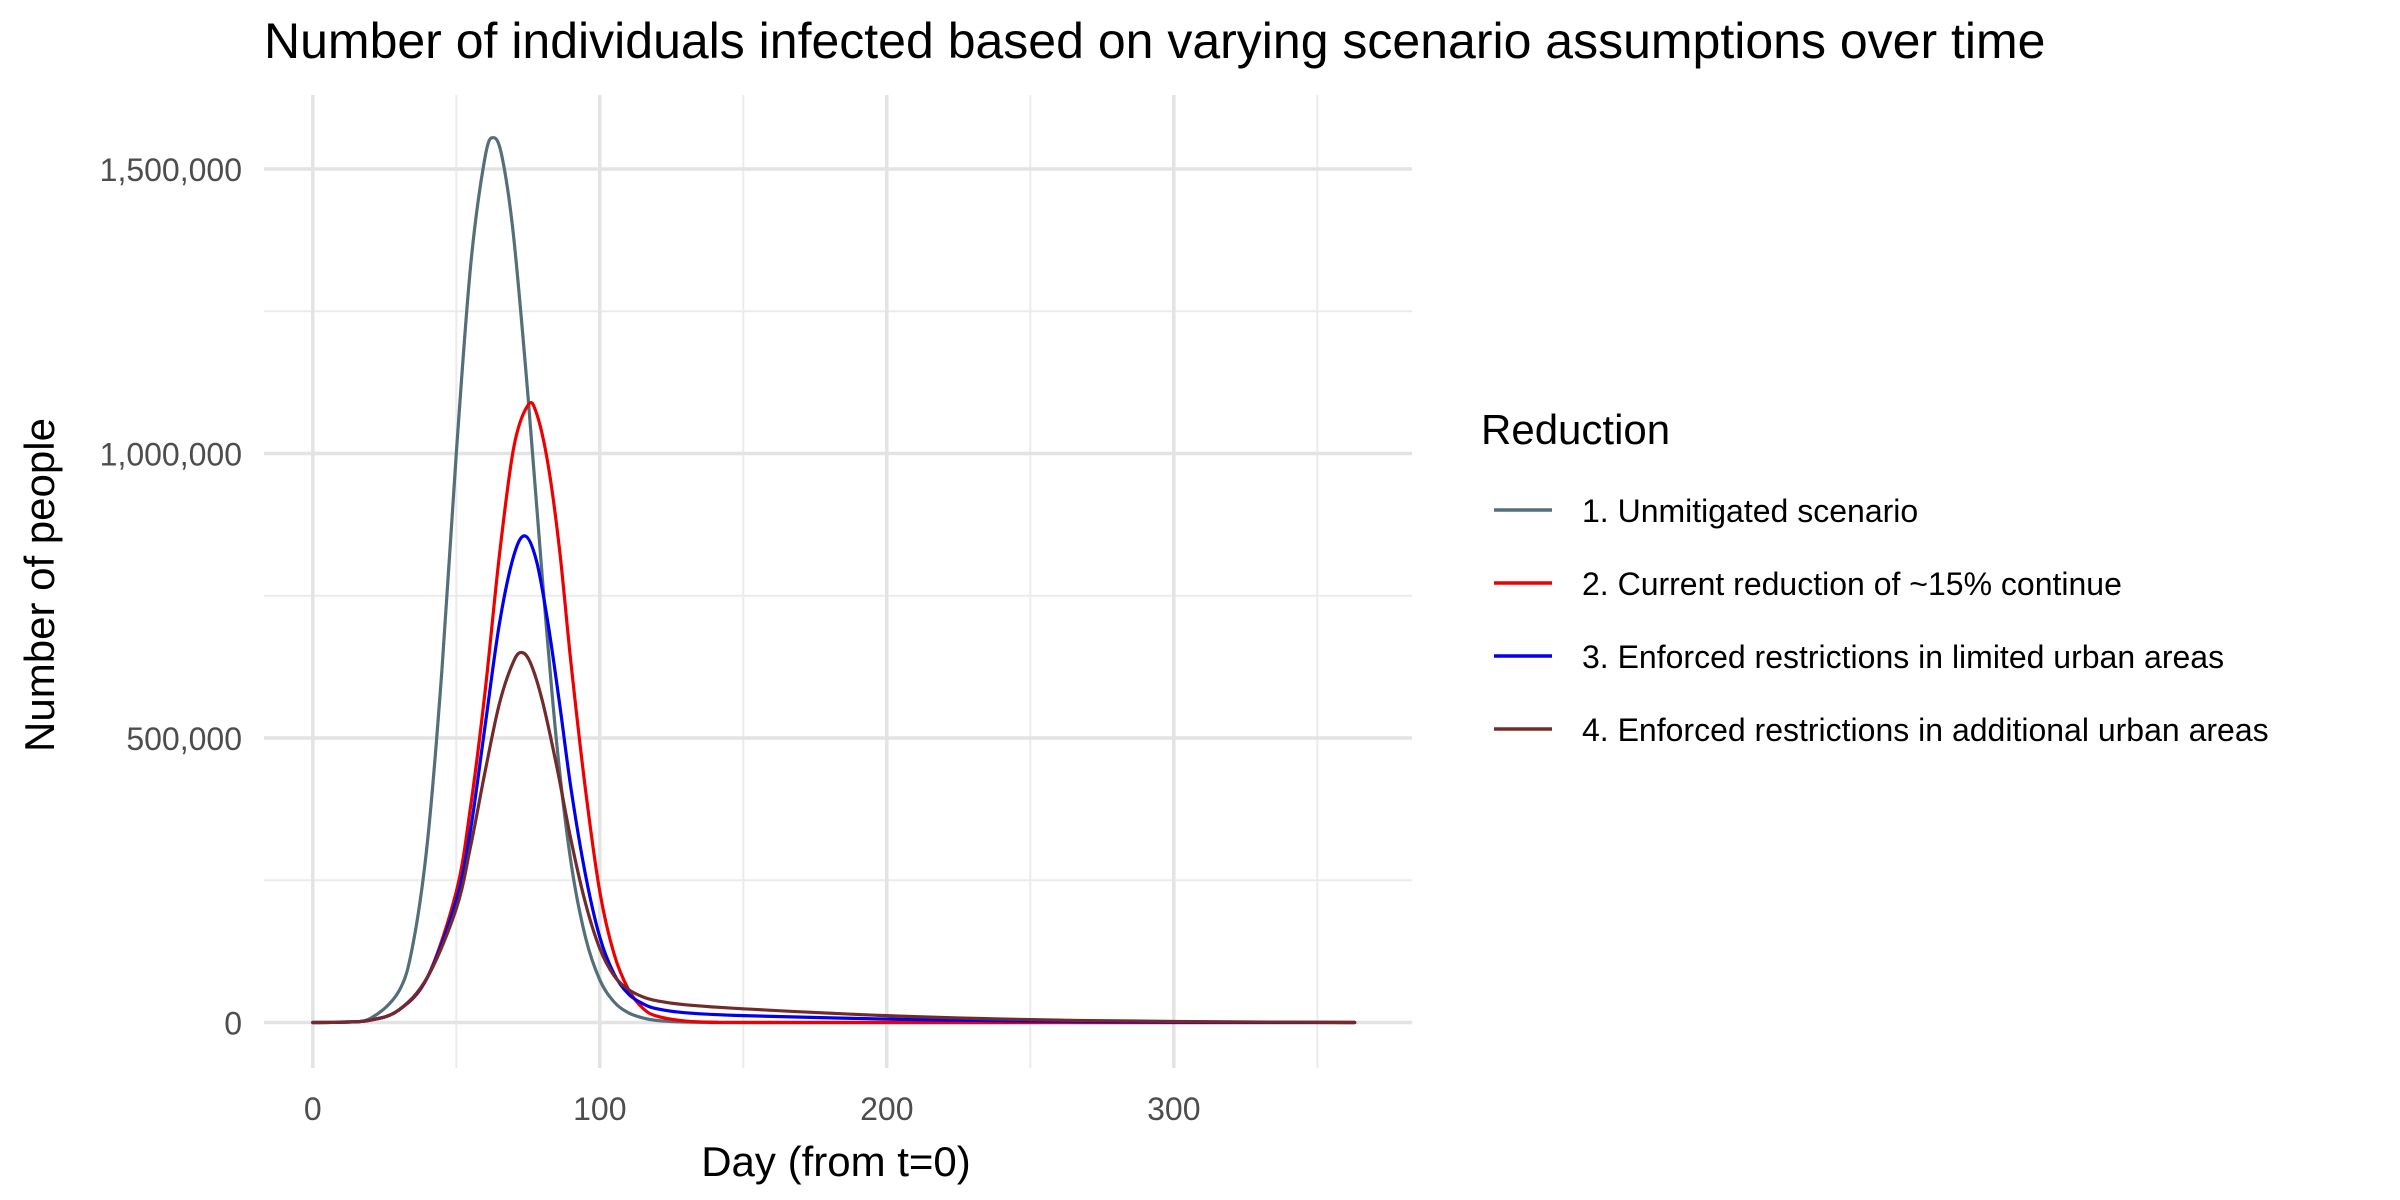 This screenshot has width=2400, height=1200. What do you see at coordinates (171, 170) in the screenshot?
I see `y-tick-label-3: 1,500,000` at bounding box center [171, 170].